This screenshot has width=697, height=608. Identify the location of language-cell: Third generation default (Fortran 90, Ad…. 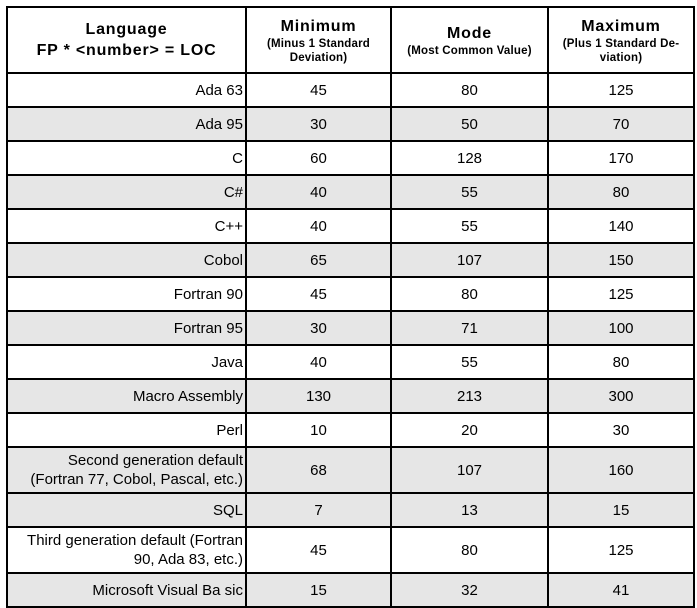
(126, 550).